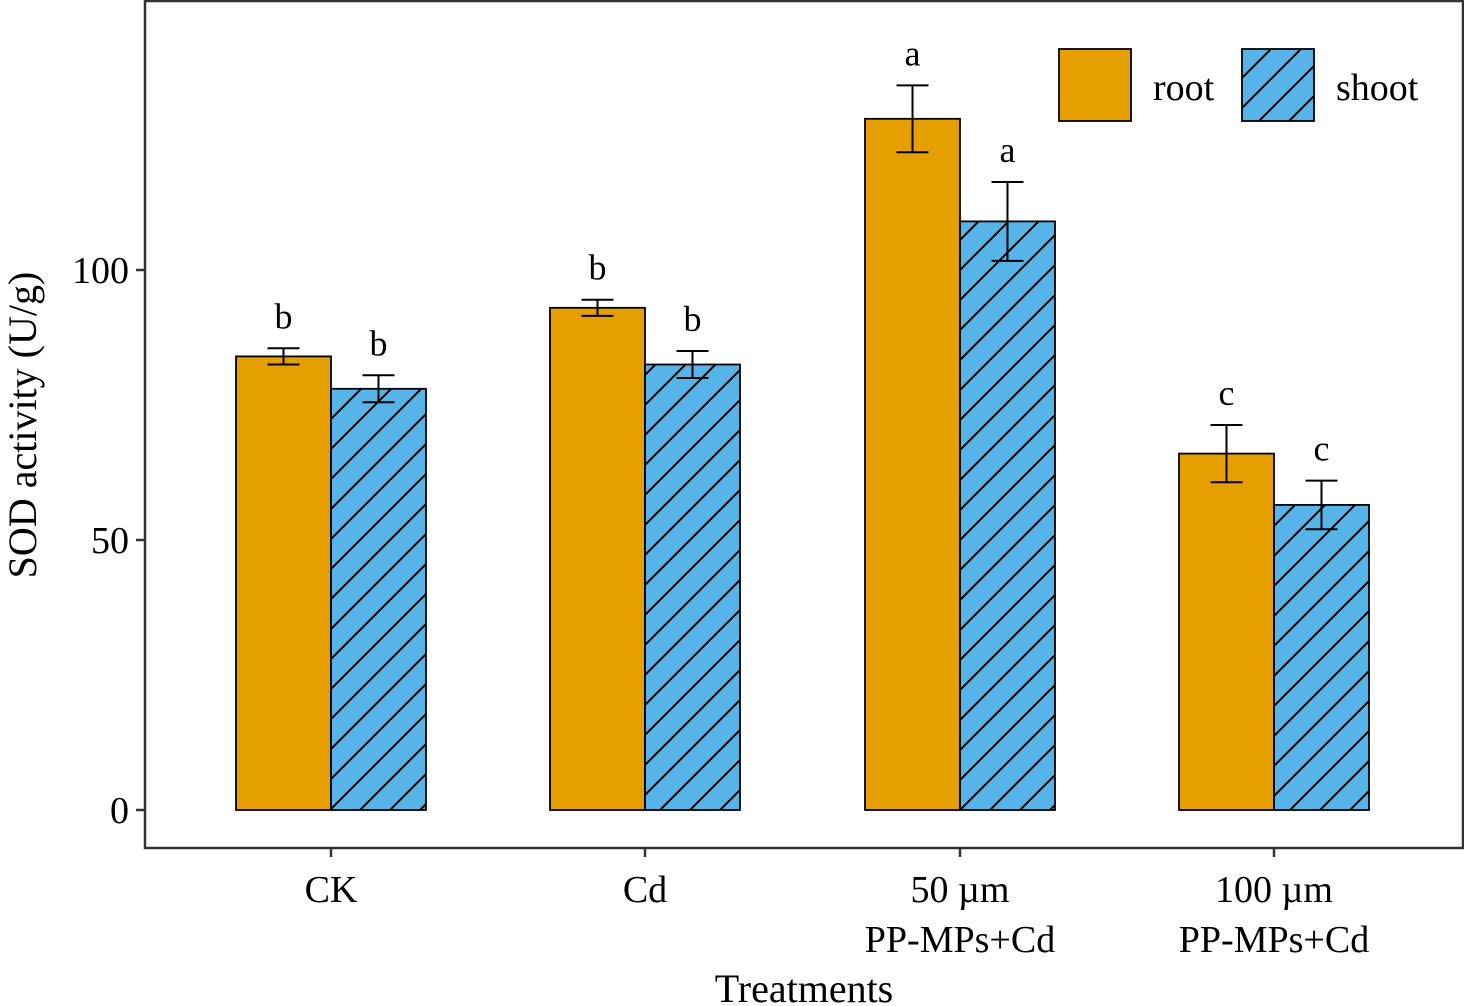 The image size is (1464, 1006). What do you see at coordinates (1322, 449) in the screenshot?
I see `shoot-significance-letter: c` at bounding box center [1322, 449].